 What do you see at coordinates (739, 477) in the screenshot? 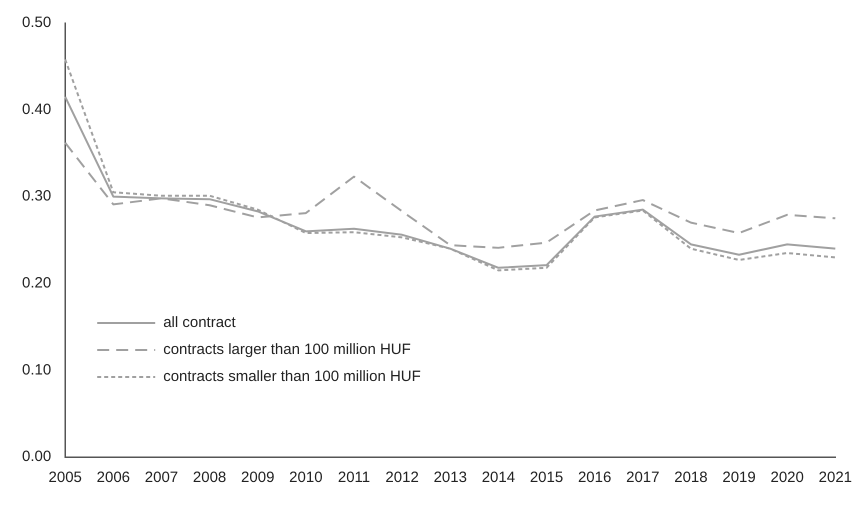
I see `x-tick-label: 2019` at bounding box center [739, 477].